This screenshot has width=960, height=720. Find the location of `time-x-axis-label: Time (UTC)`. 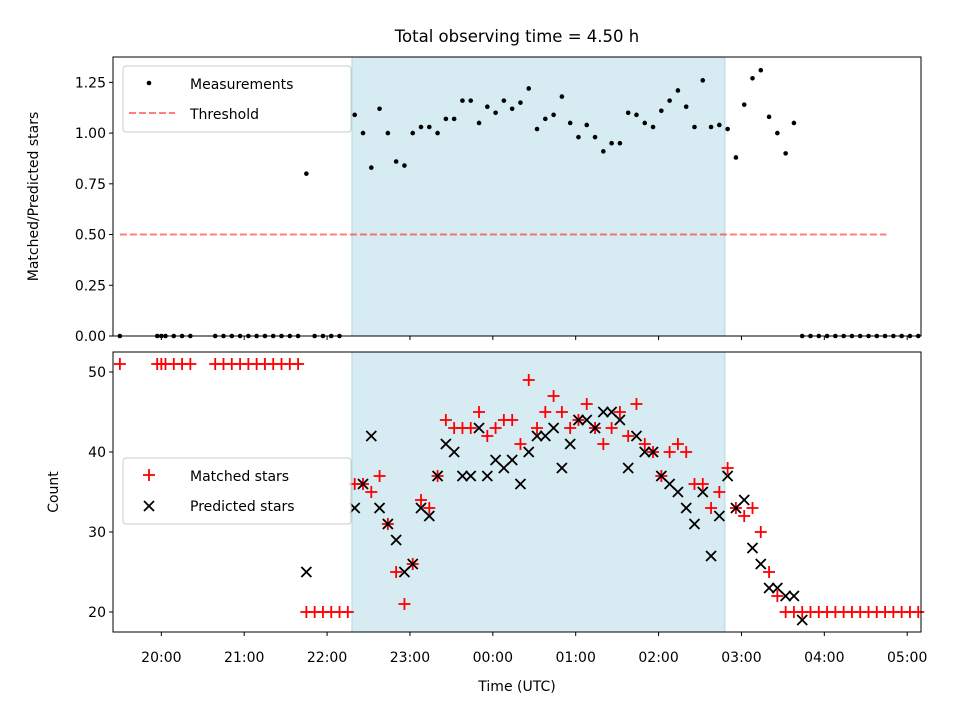

time-x-axis-label: Time (UTC) is located at coordinates (516, 687).